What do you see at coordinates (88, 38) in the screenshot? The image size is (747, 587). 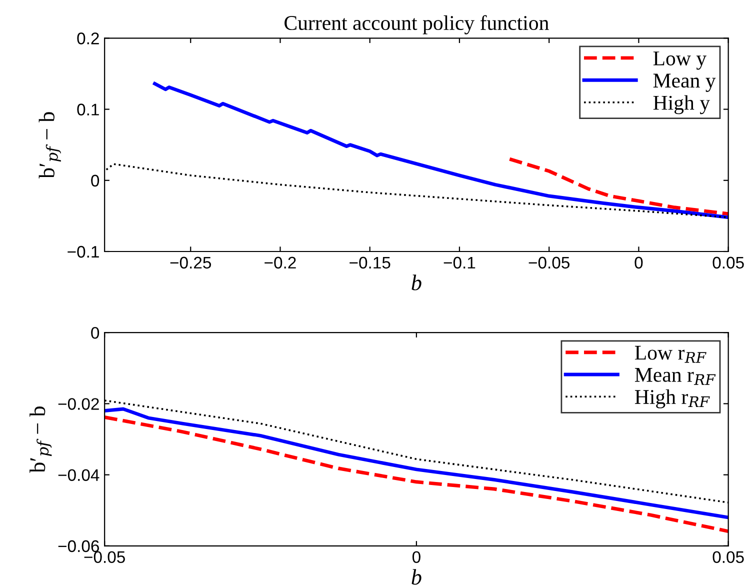 I see `y-tick-label: 0.2` at bounding box center [88, 38].